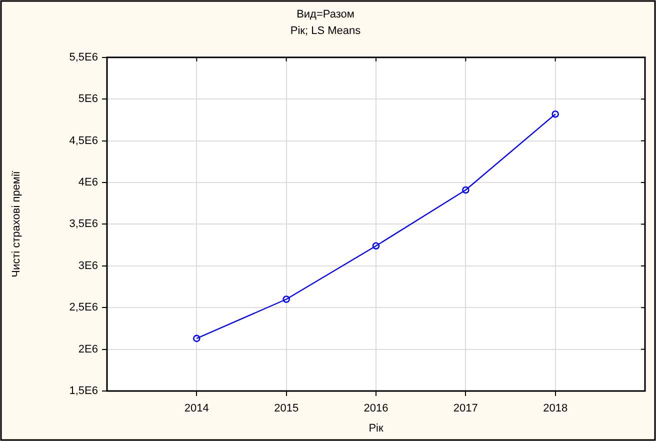 This screenshot has width=656, height=441. Describe the element at coordinates (83, 224) in the screenshot. I see `y-tick-label: 3,5E6` at that location.